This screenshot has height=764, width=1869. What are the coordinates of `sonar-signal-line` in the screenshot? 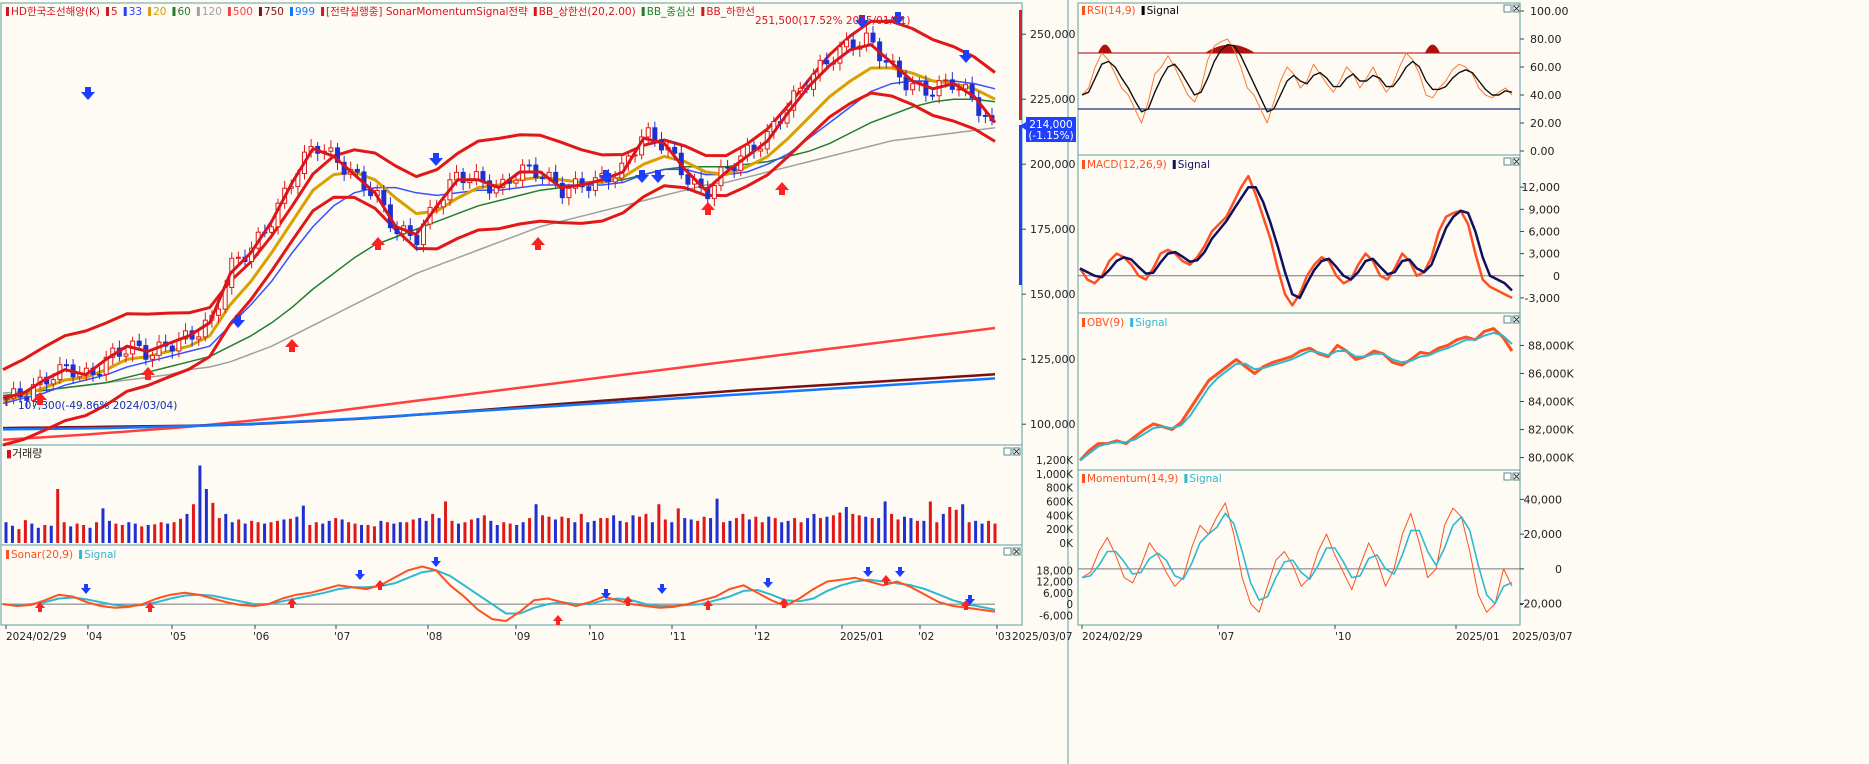 It's located at (499, 592).